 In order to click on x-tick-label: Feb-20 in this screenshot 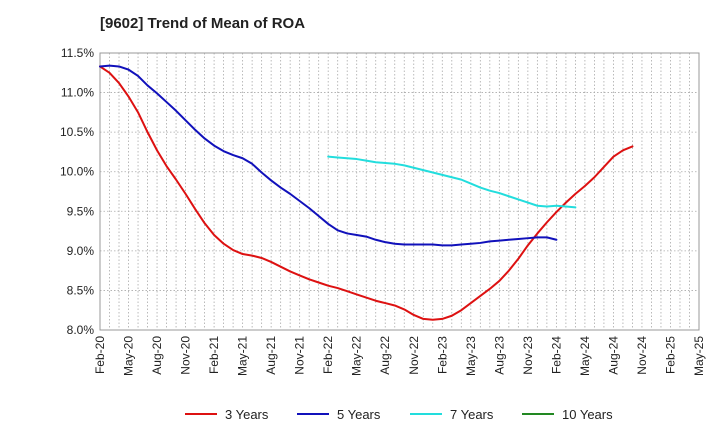, I will do `click(100, 355)`.